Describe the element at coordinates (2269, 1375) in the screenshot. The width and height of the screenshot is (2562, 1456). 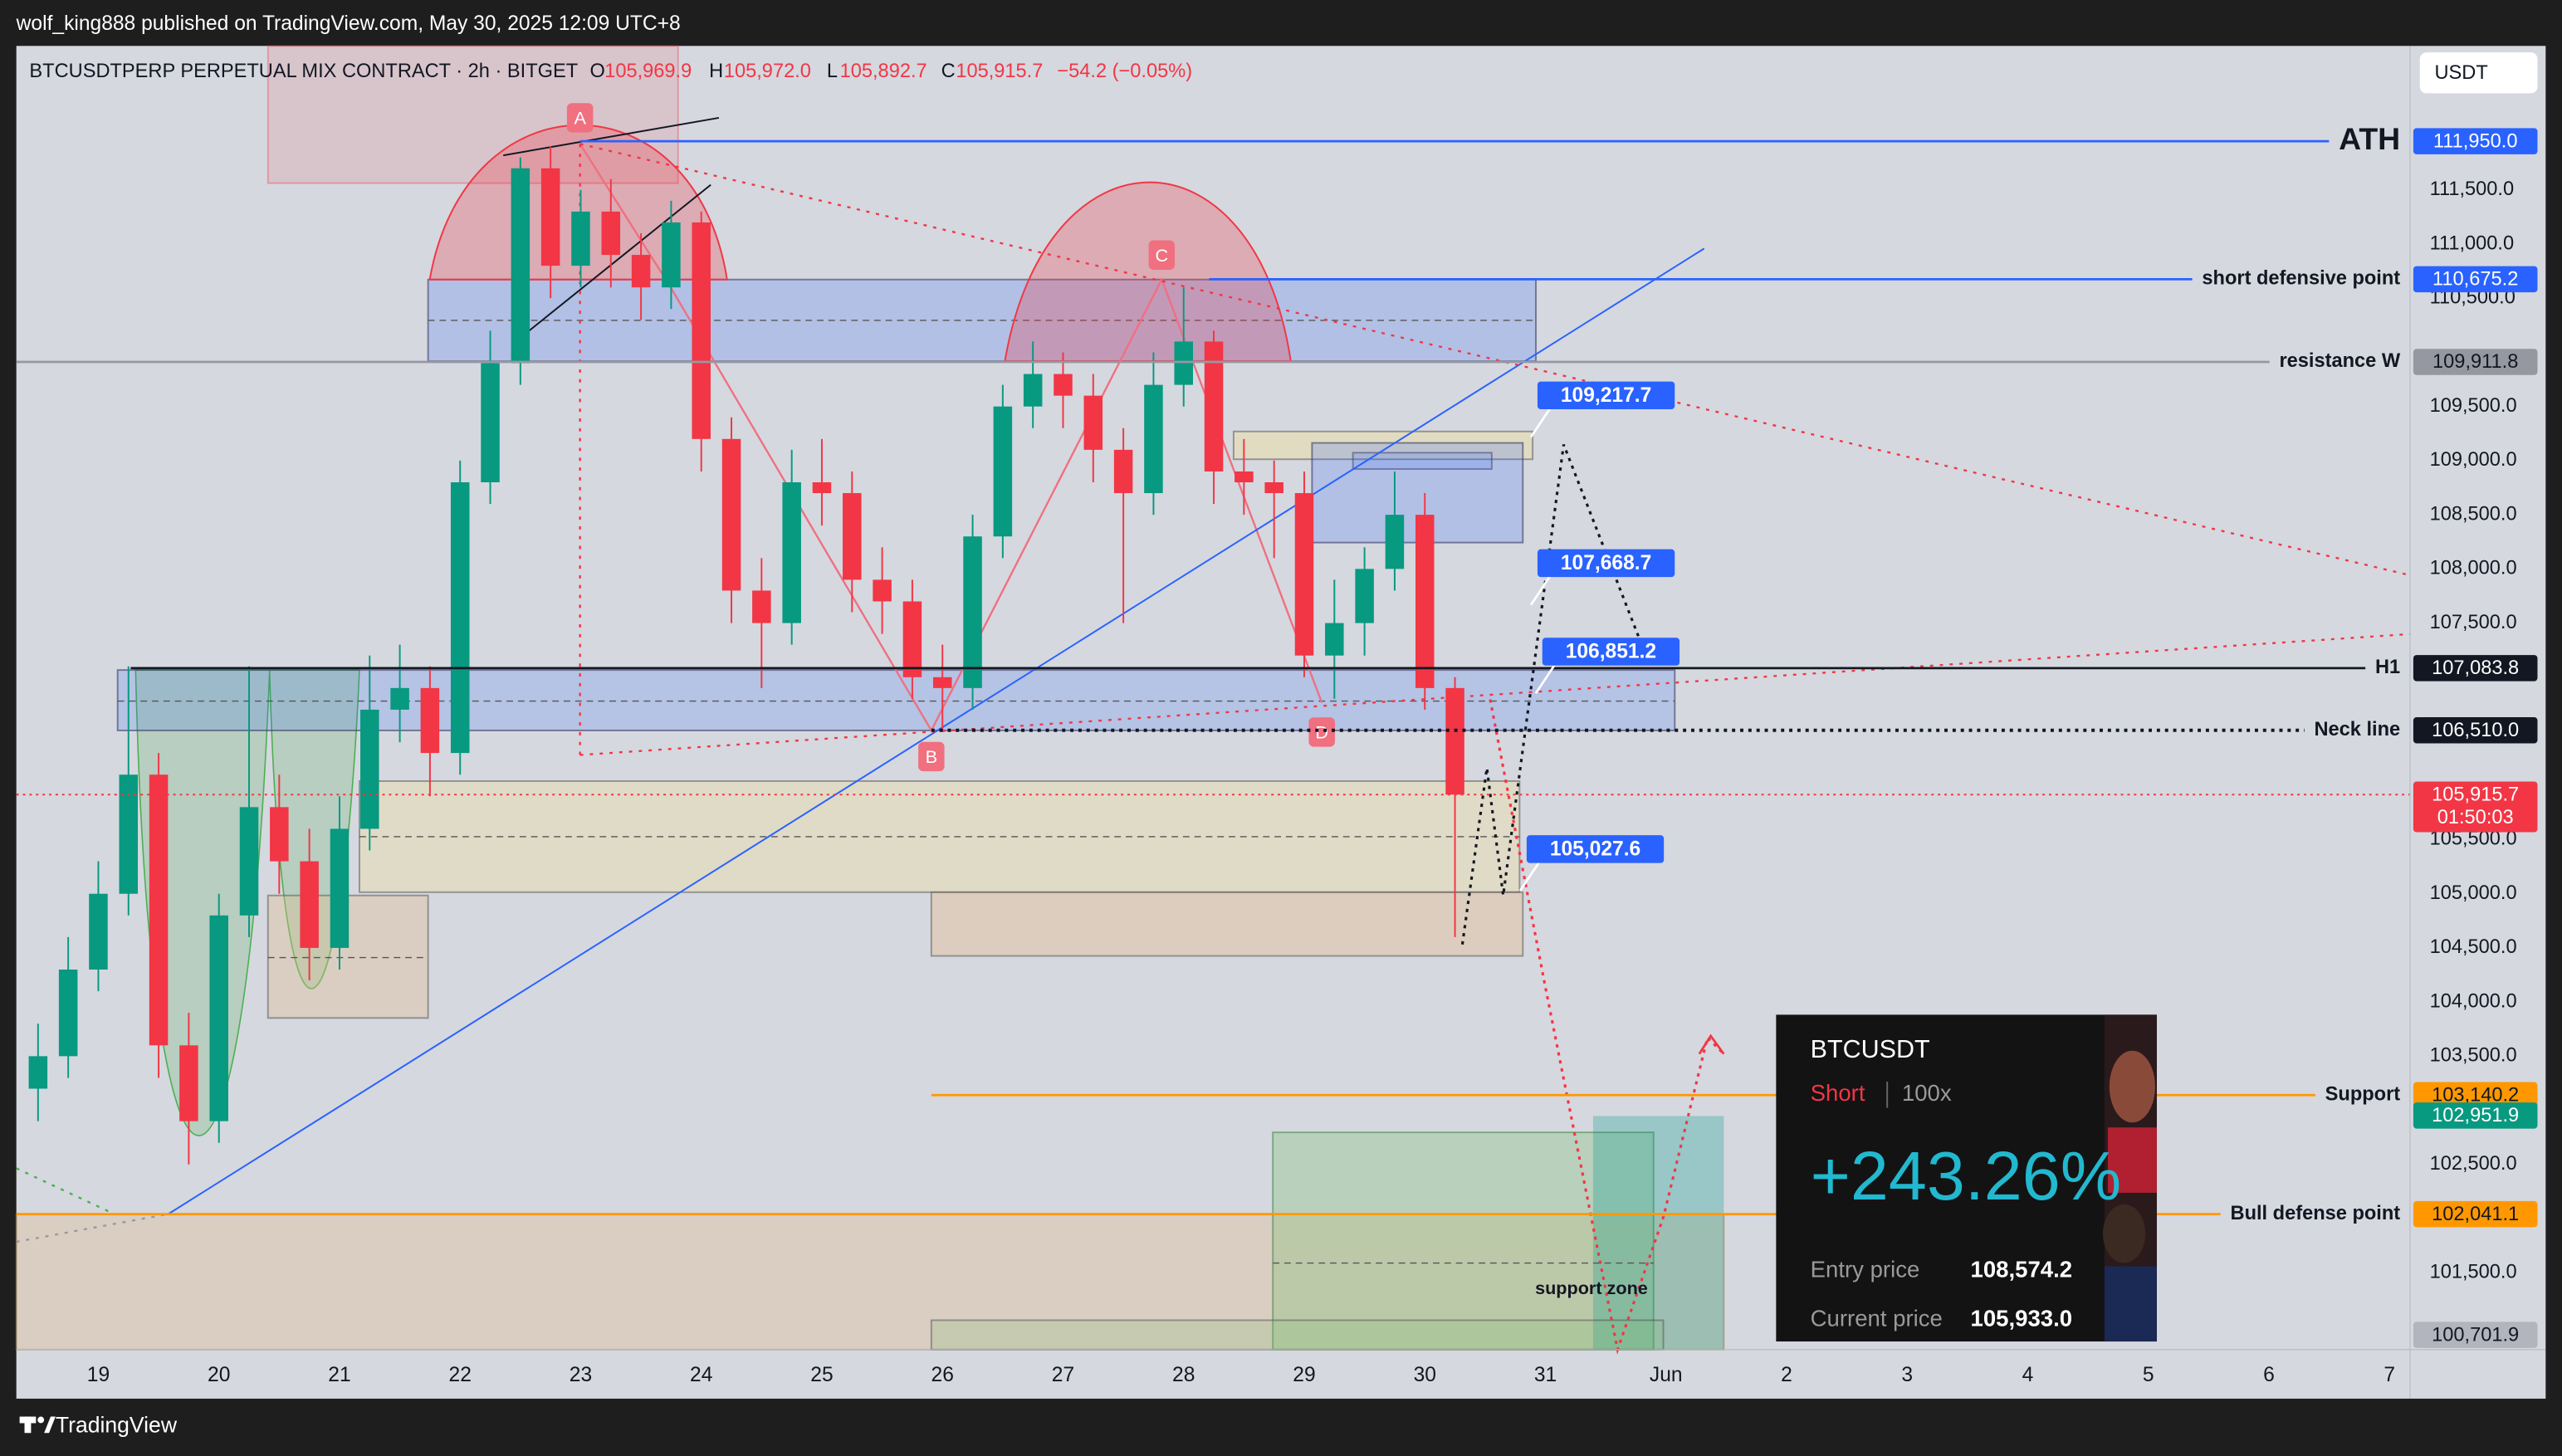
I see `x-tick-label: 6` at that location.